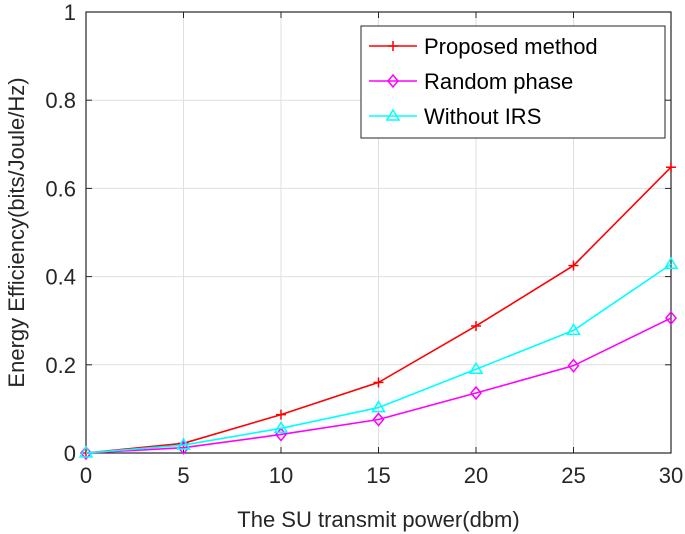 The height and width of the screenshot is (534, 685). Describe the element at coordinates (86, 475) in the screenshot. I see `x-tick-label: 0` at that location.